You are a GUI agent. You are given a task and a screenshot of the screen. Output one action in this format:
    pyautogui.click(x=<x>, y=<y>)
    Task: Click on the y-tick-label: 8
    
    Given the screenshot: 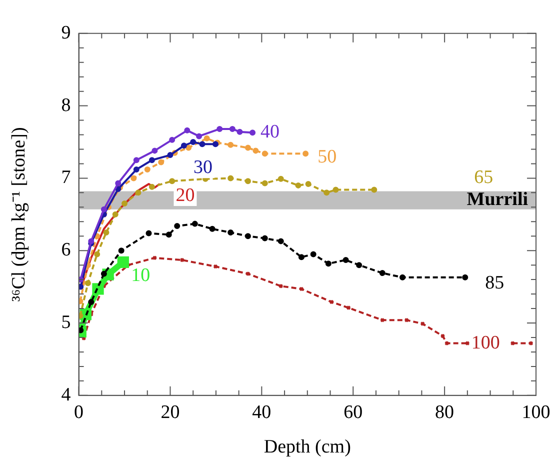 What is the action you would take?
    pyautogui.click(x=66, y=105)
    